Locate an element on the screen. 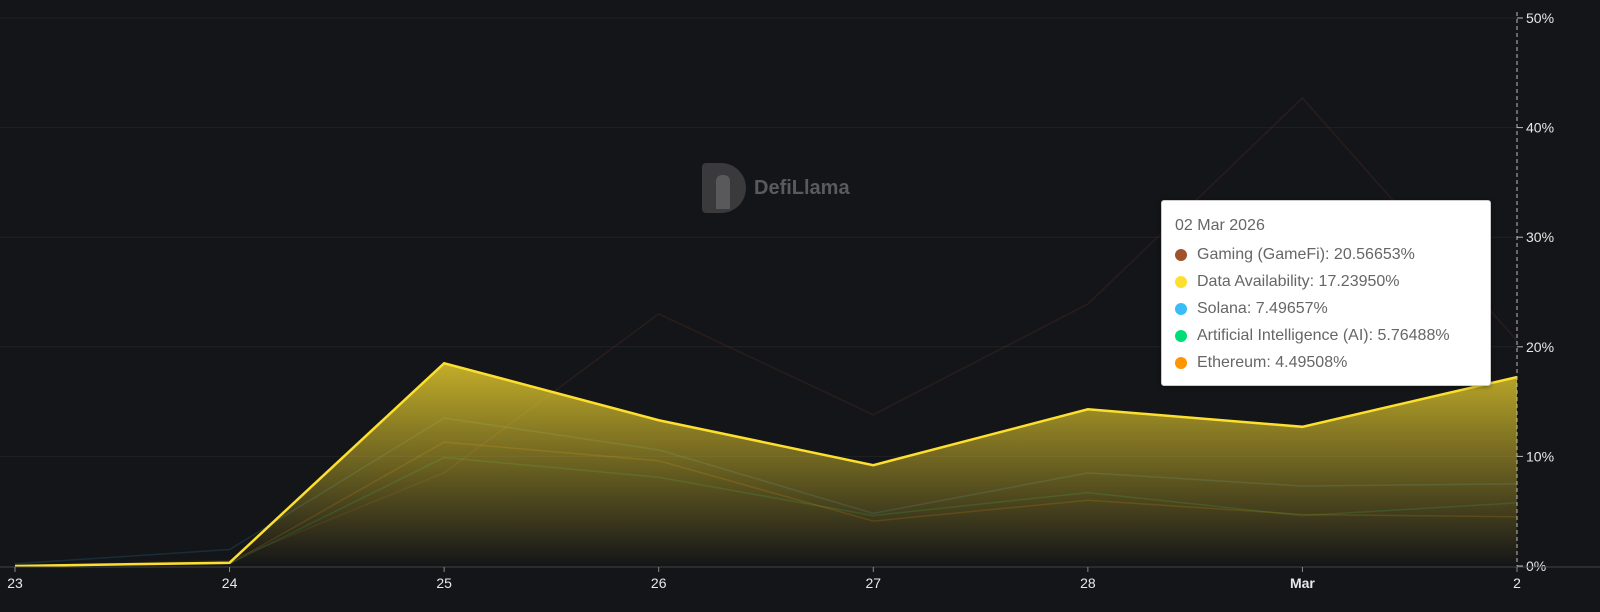  x-tick-label: 23 is located at coordinates (15, 583).